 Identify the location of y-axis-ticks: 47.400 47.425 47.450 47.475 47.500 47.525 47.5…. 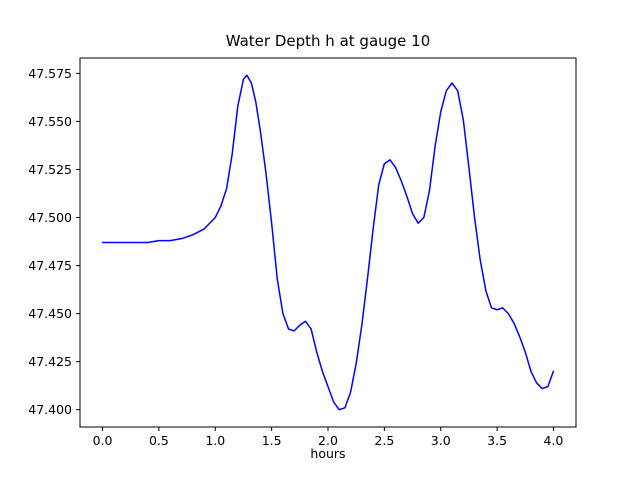
(54, 241).